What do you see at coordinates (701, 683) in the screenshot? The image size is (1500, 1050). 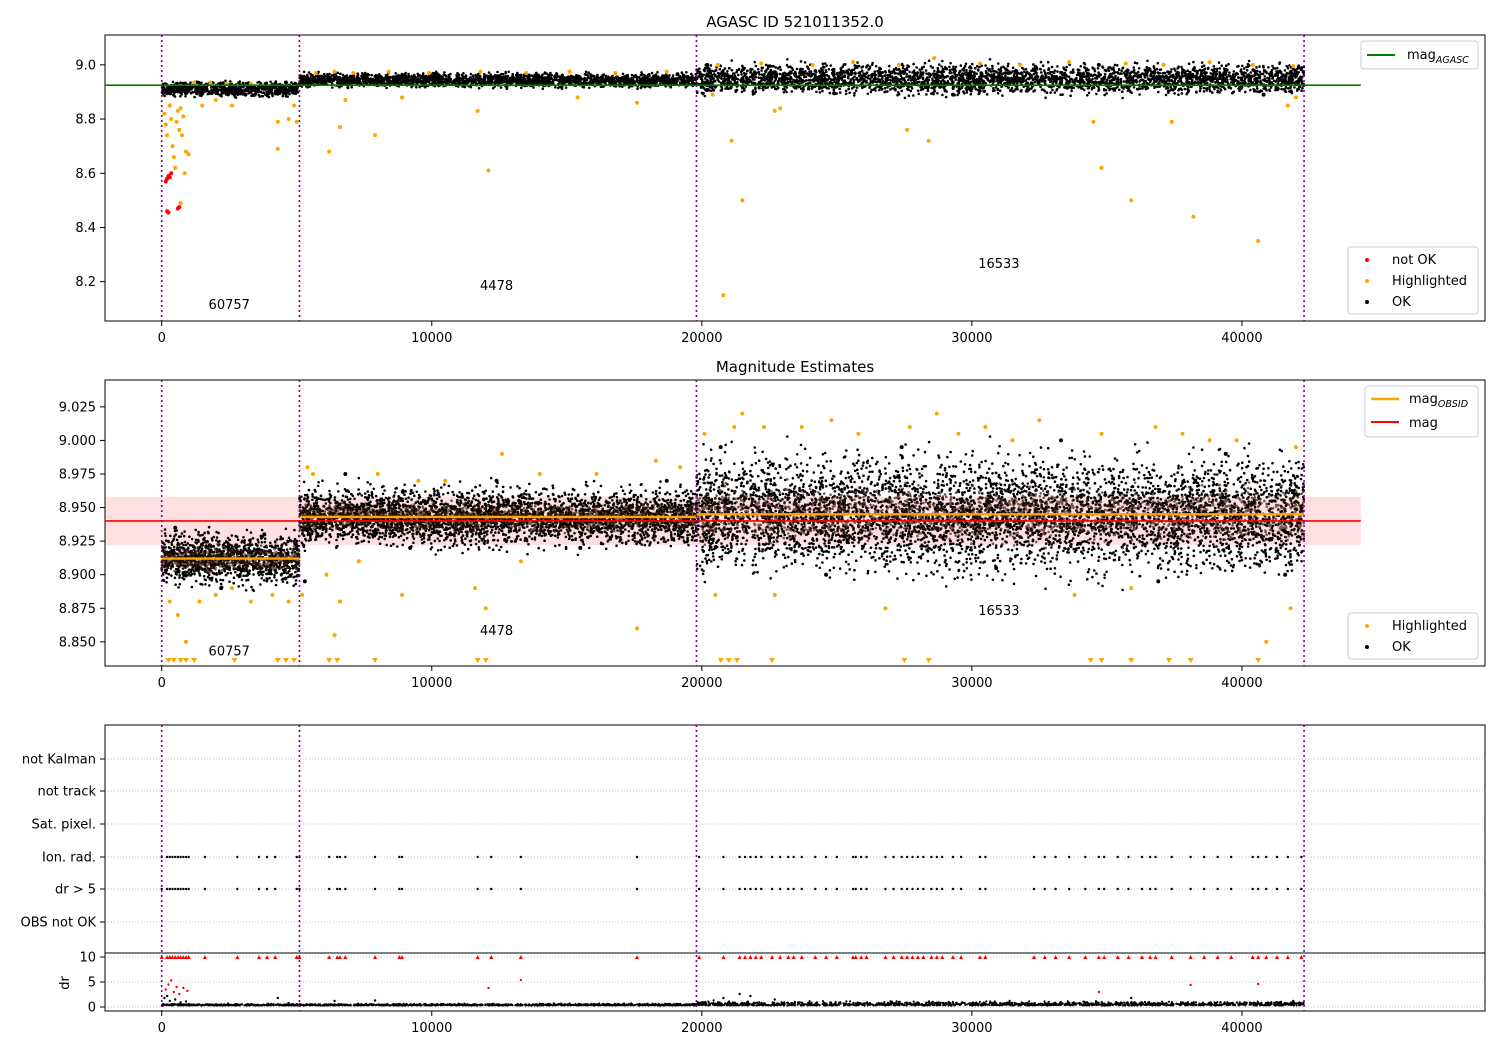 I see `x-tick-label: 20000` at bounding box center [701, 683].